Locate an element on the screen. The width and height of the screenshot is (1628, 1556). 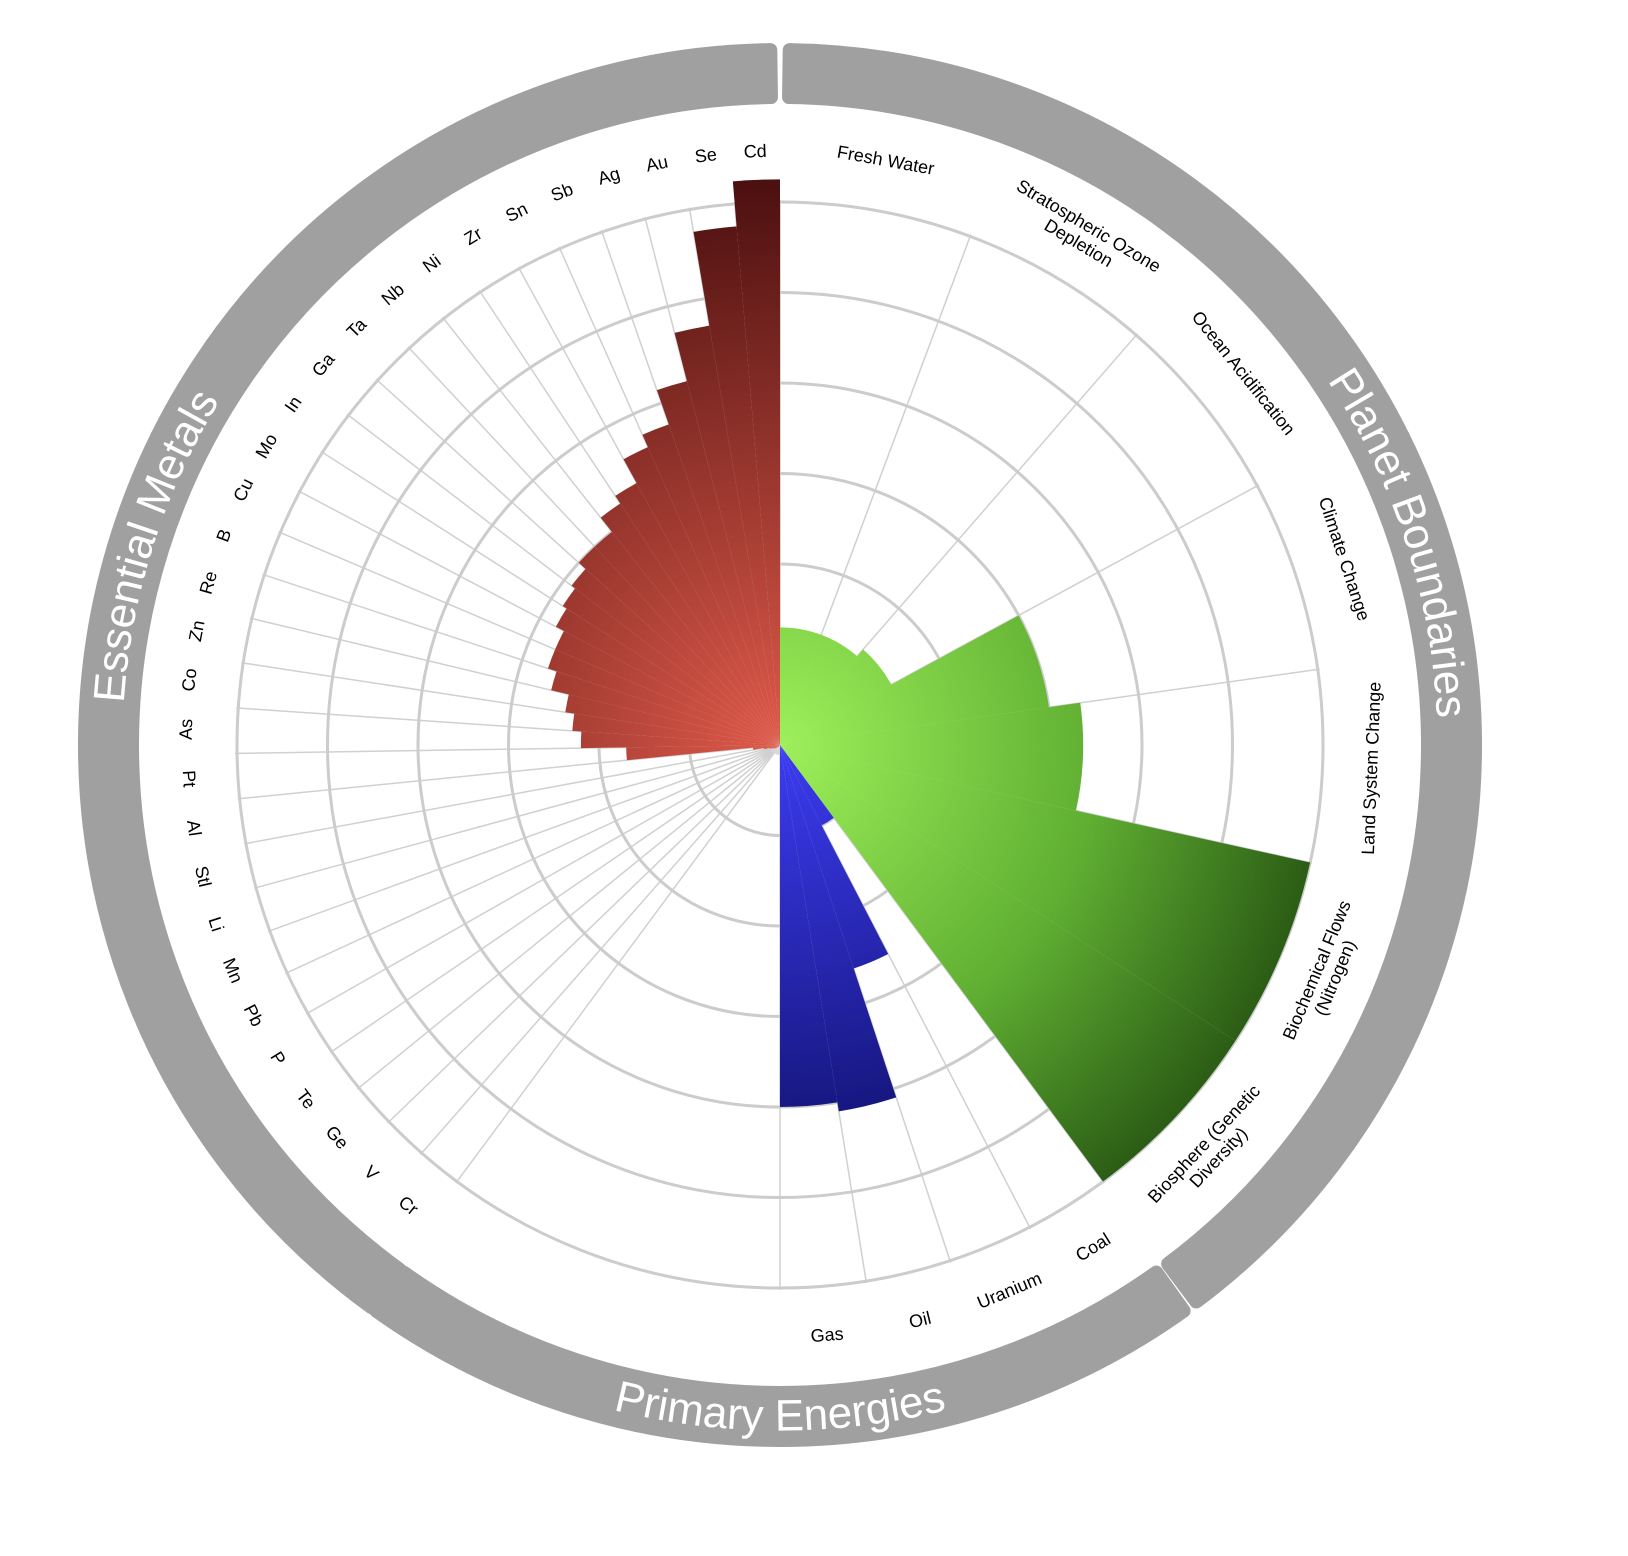
bar-zn is located at coordinates (672, 719).